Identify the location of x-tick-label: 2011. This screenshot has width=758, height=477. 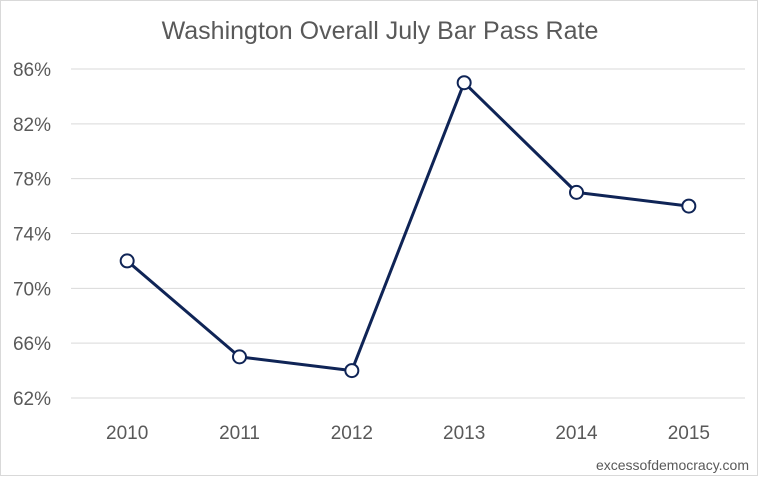
(239, 433).